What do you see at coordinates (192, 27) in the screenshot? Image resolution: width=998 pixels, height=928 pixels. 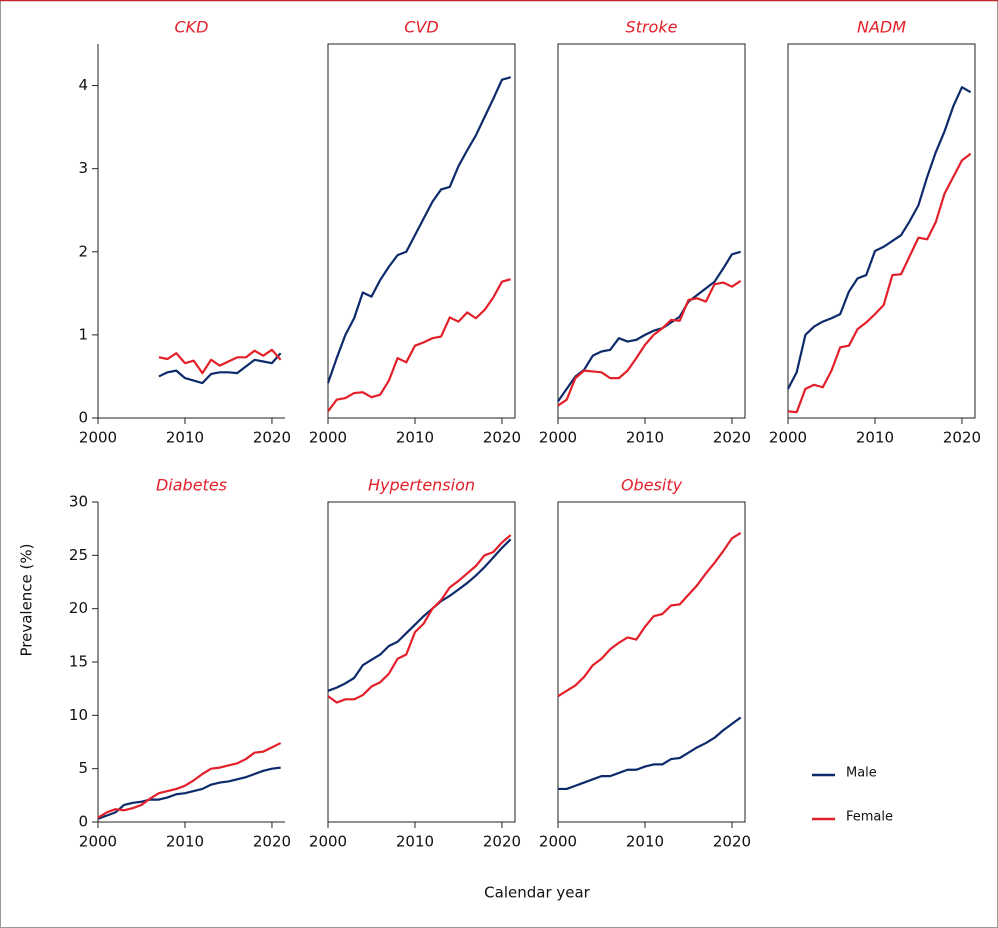 I see `panel-title: CKD` at bounding box center [192, 27].